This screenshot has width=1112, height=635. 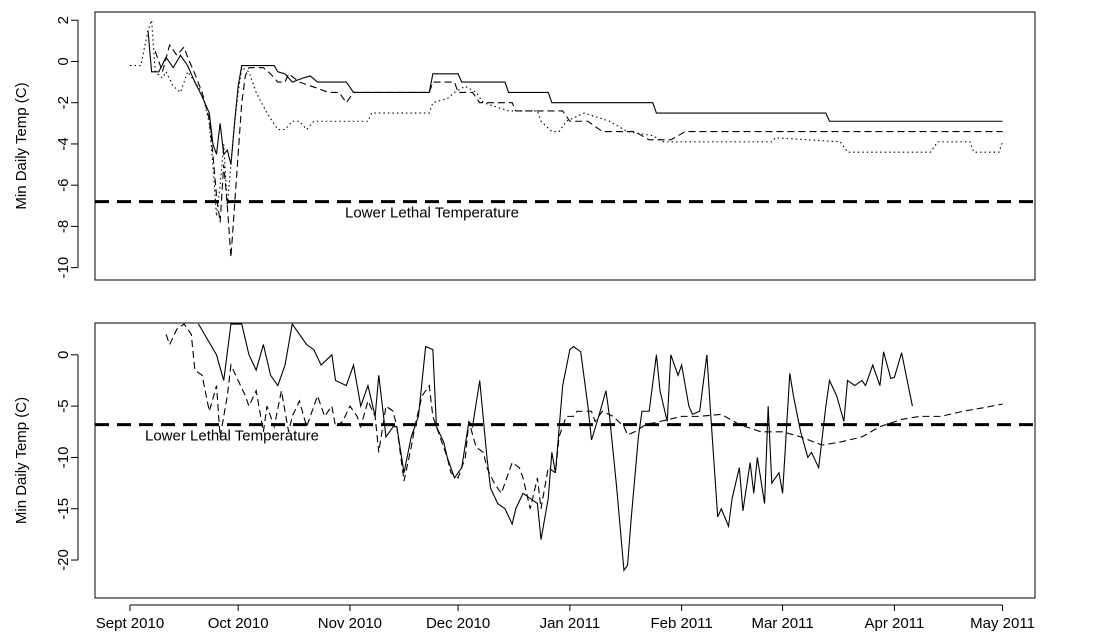 What do you see at coordinates (782, 623) in the screenshot?
I see `x-tick-label: Mar 2011` at bounding box center [782, 623].